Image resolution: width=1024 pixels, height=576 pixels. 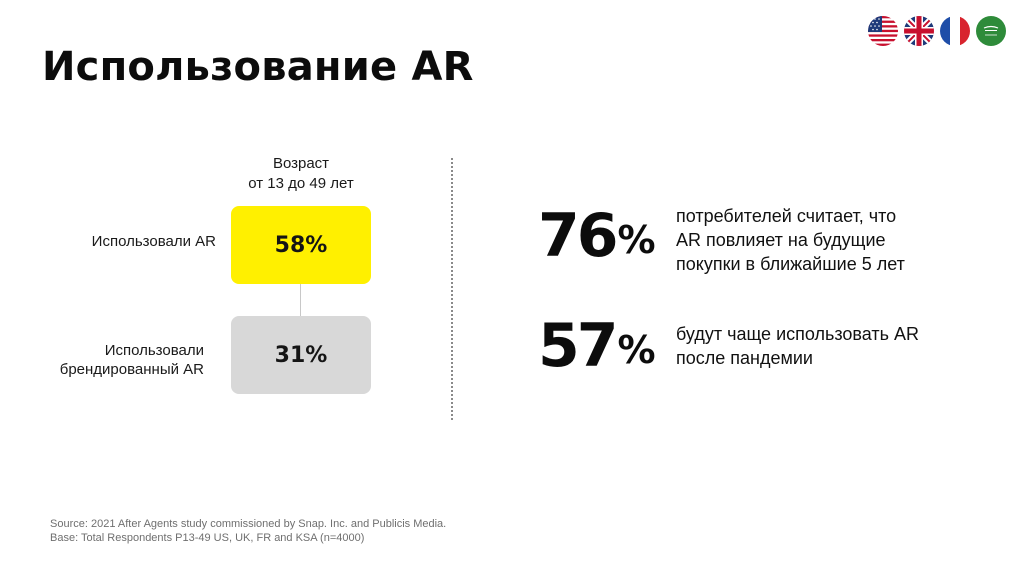 What do you see at coordinates (300, 300) in the screenshot?
I see `connector-line` at bounding box center [300, 300].